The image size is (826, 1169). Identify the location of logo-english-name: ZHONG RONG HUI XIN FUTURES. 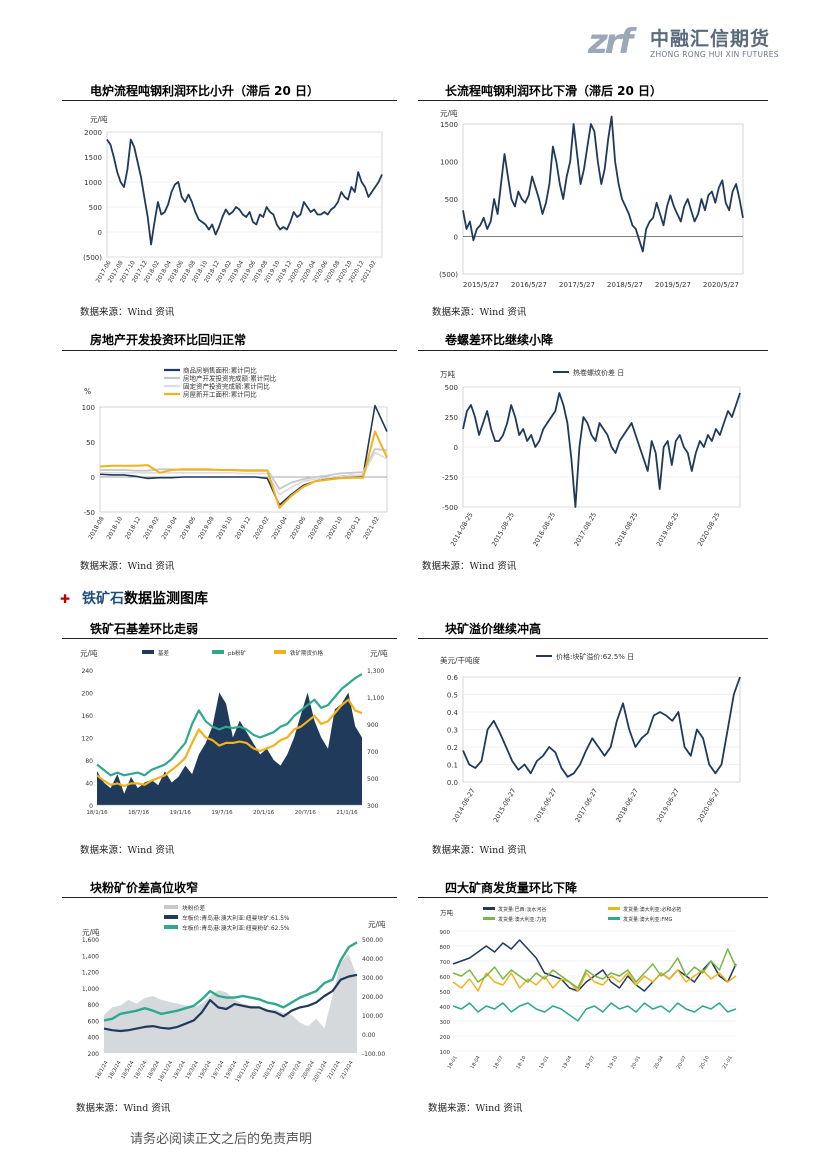
(714, 54).